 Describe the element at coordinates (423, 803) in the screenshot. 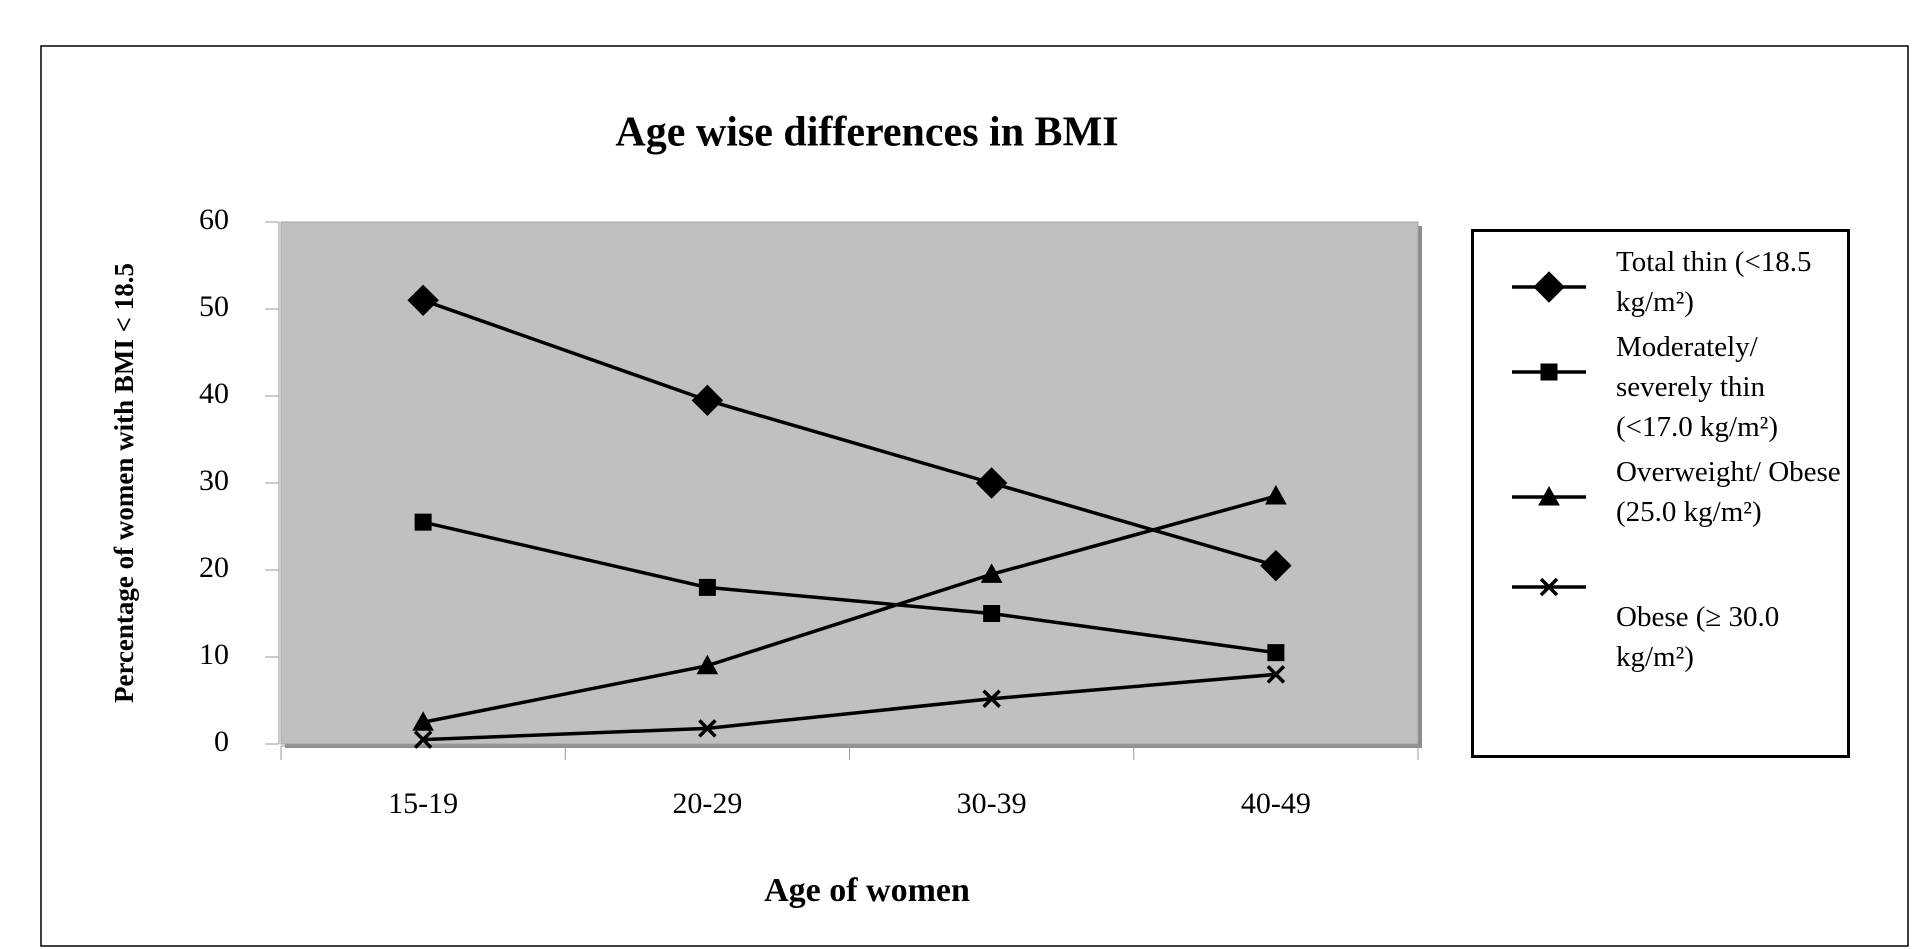

I see `x-tick-label: 15-19` at that location.